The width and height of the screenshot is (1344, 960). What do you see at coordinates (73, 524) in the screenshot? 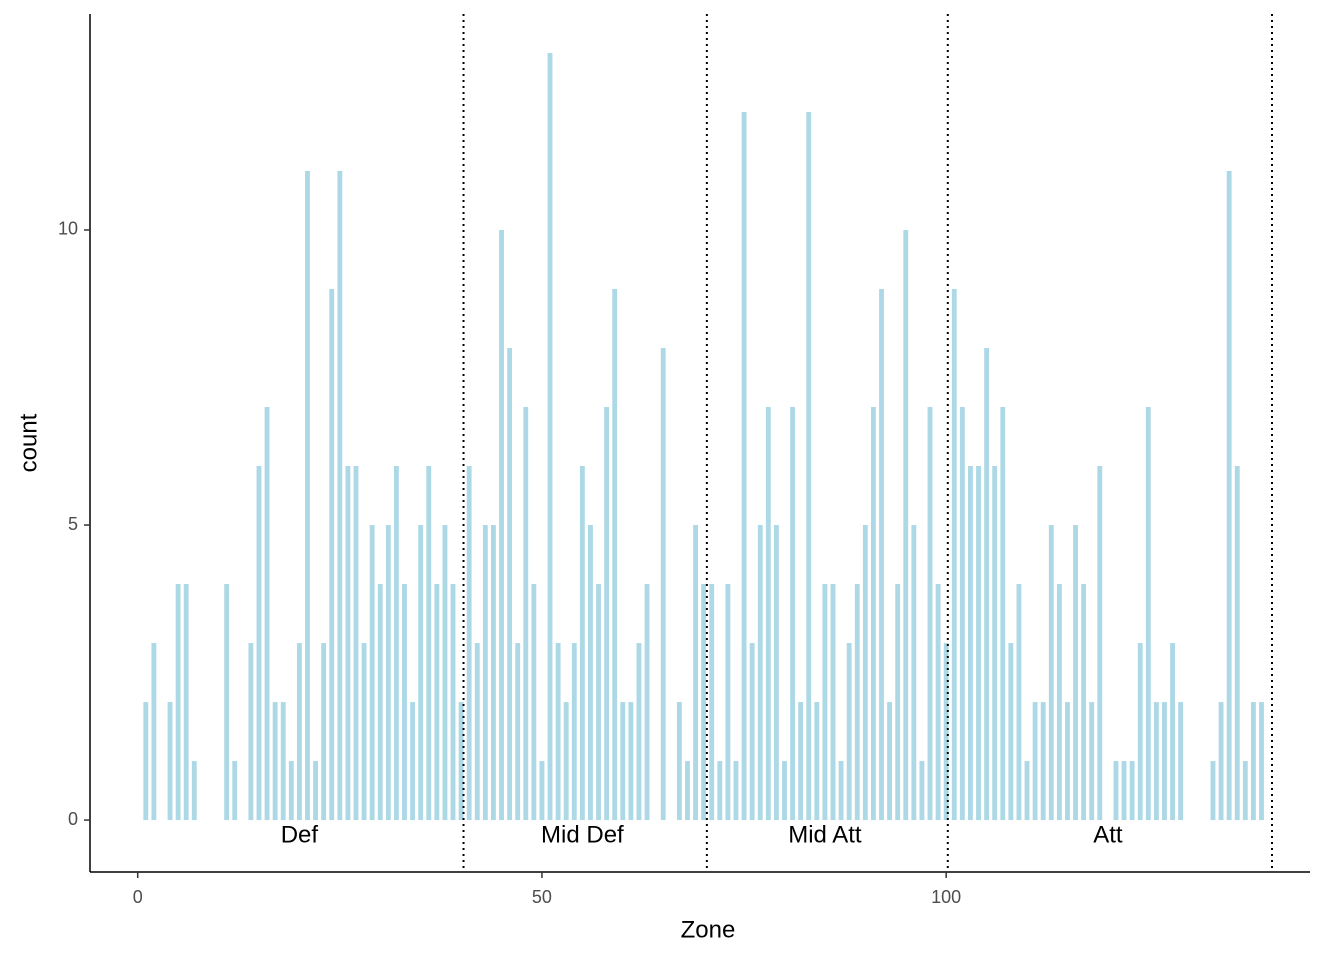
I see `y-tick-label: 5` at bounding box center [73, 524].